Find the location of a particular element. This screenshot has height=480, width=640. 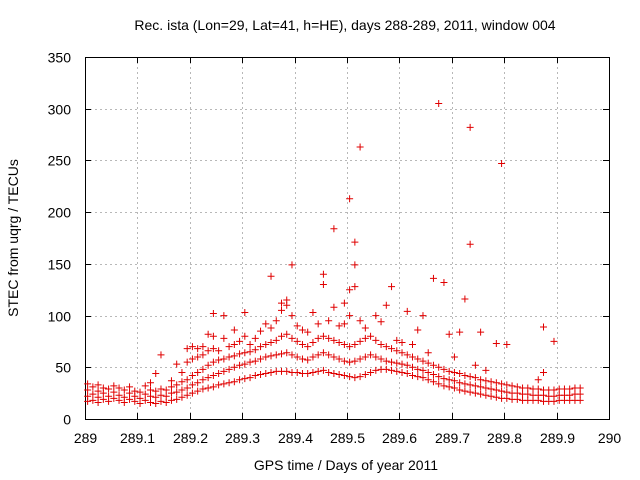

y-tick-label: 150 is located at coordinates (60, 265).